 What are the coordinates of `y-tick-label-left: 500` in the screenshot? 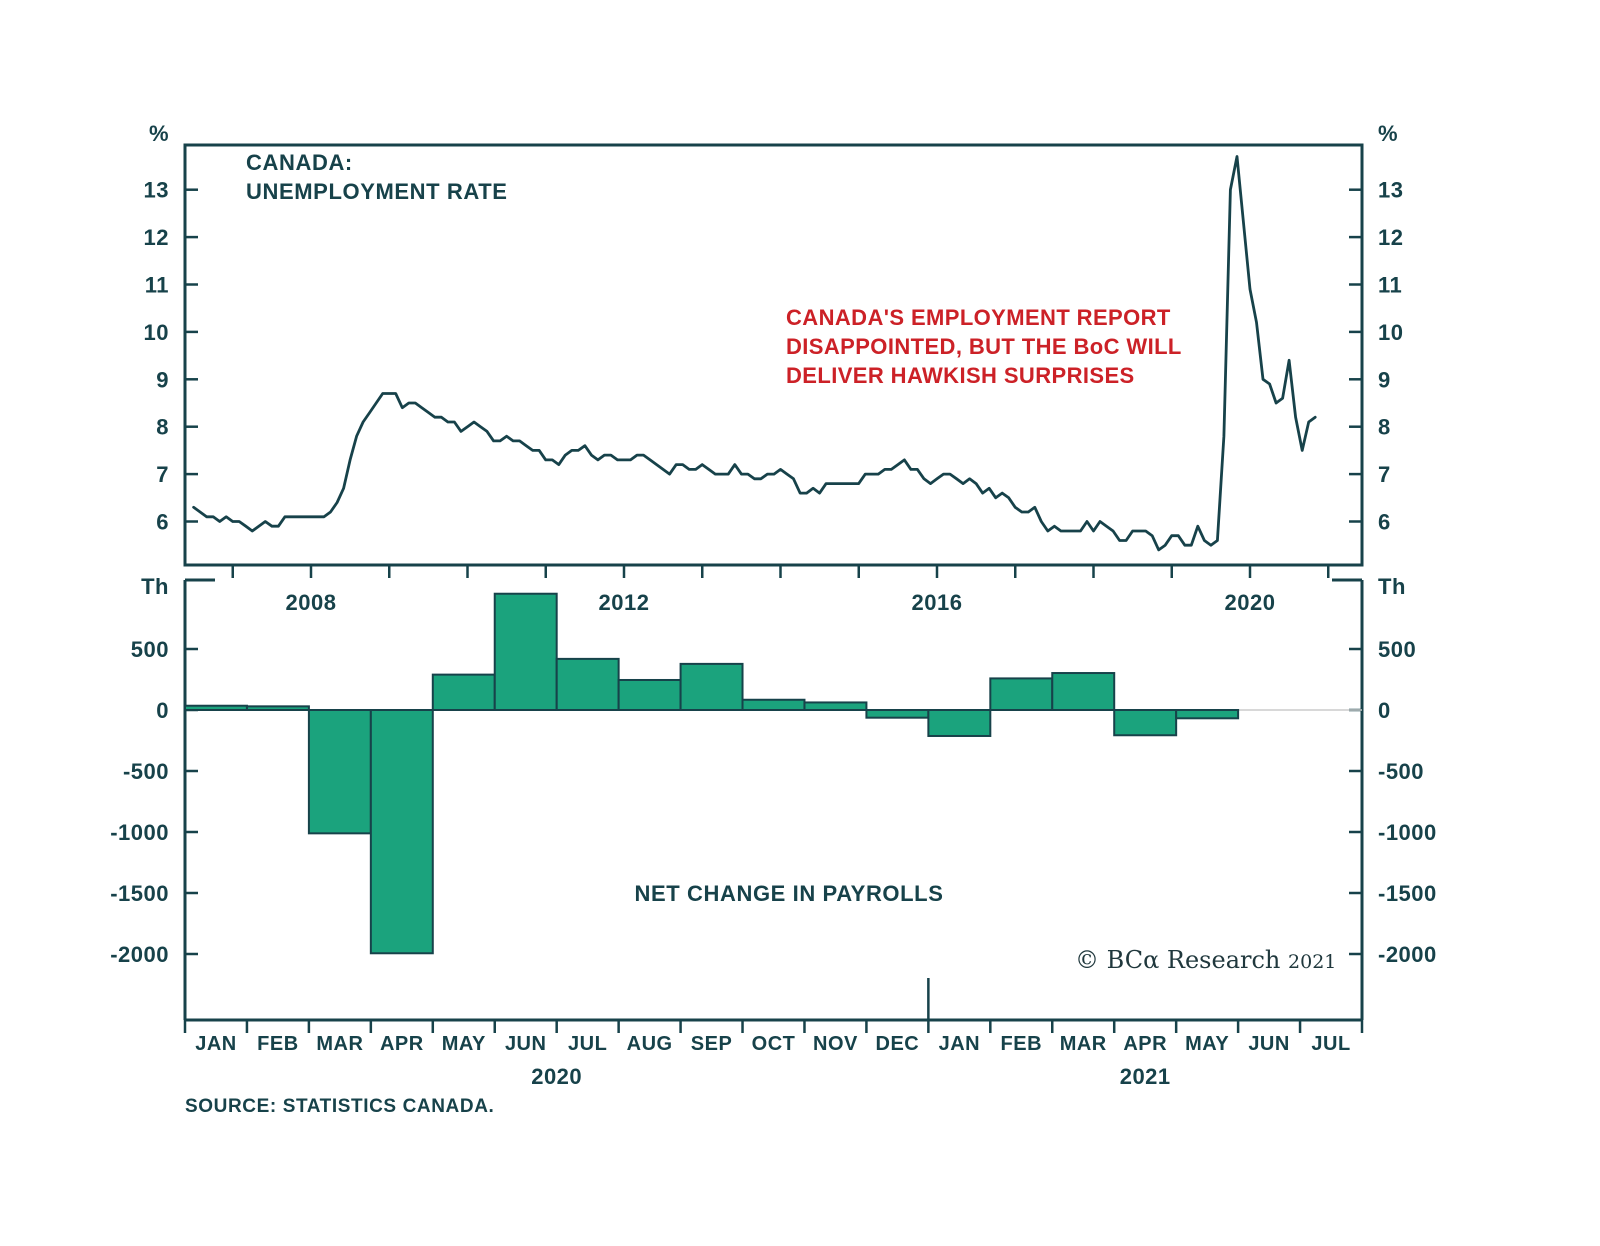 It's located at (150, 649).